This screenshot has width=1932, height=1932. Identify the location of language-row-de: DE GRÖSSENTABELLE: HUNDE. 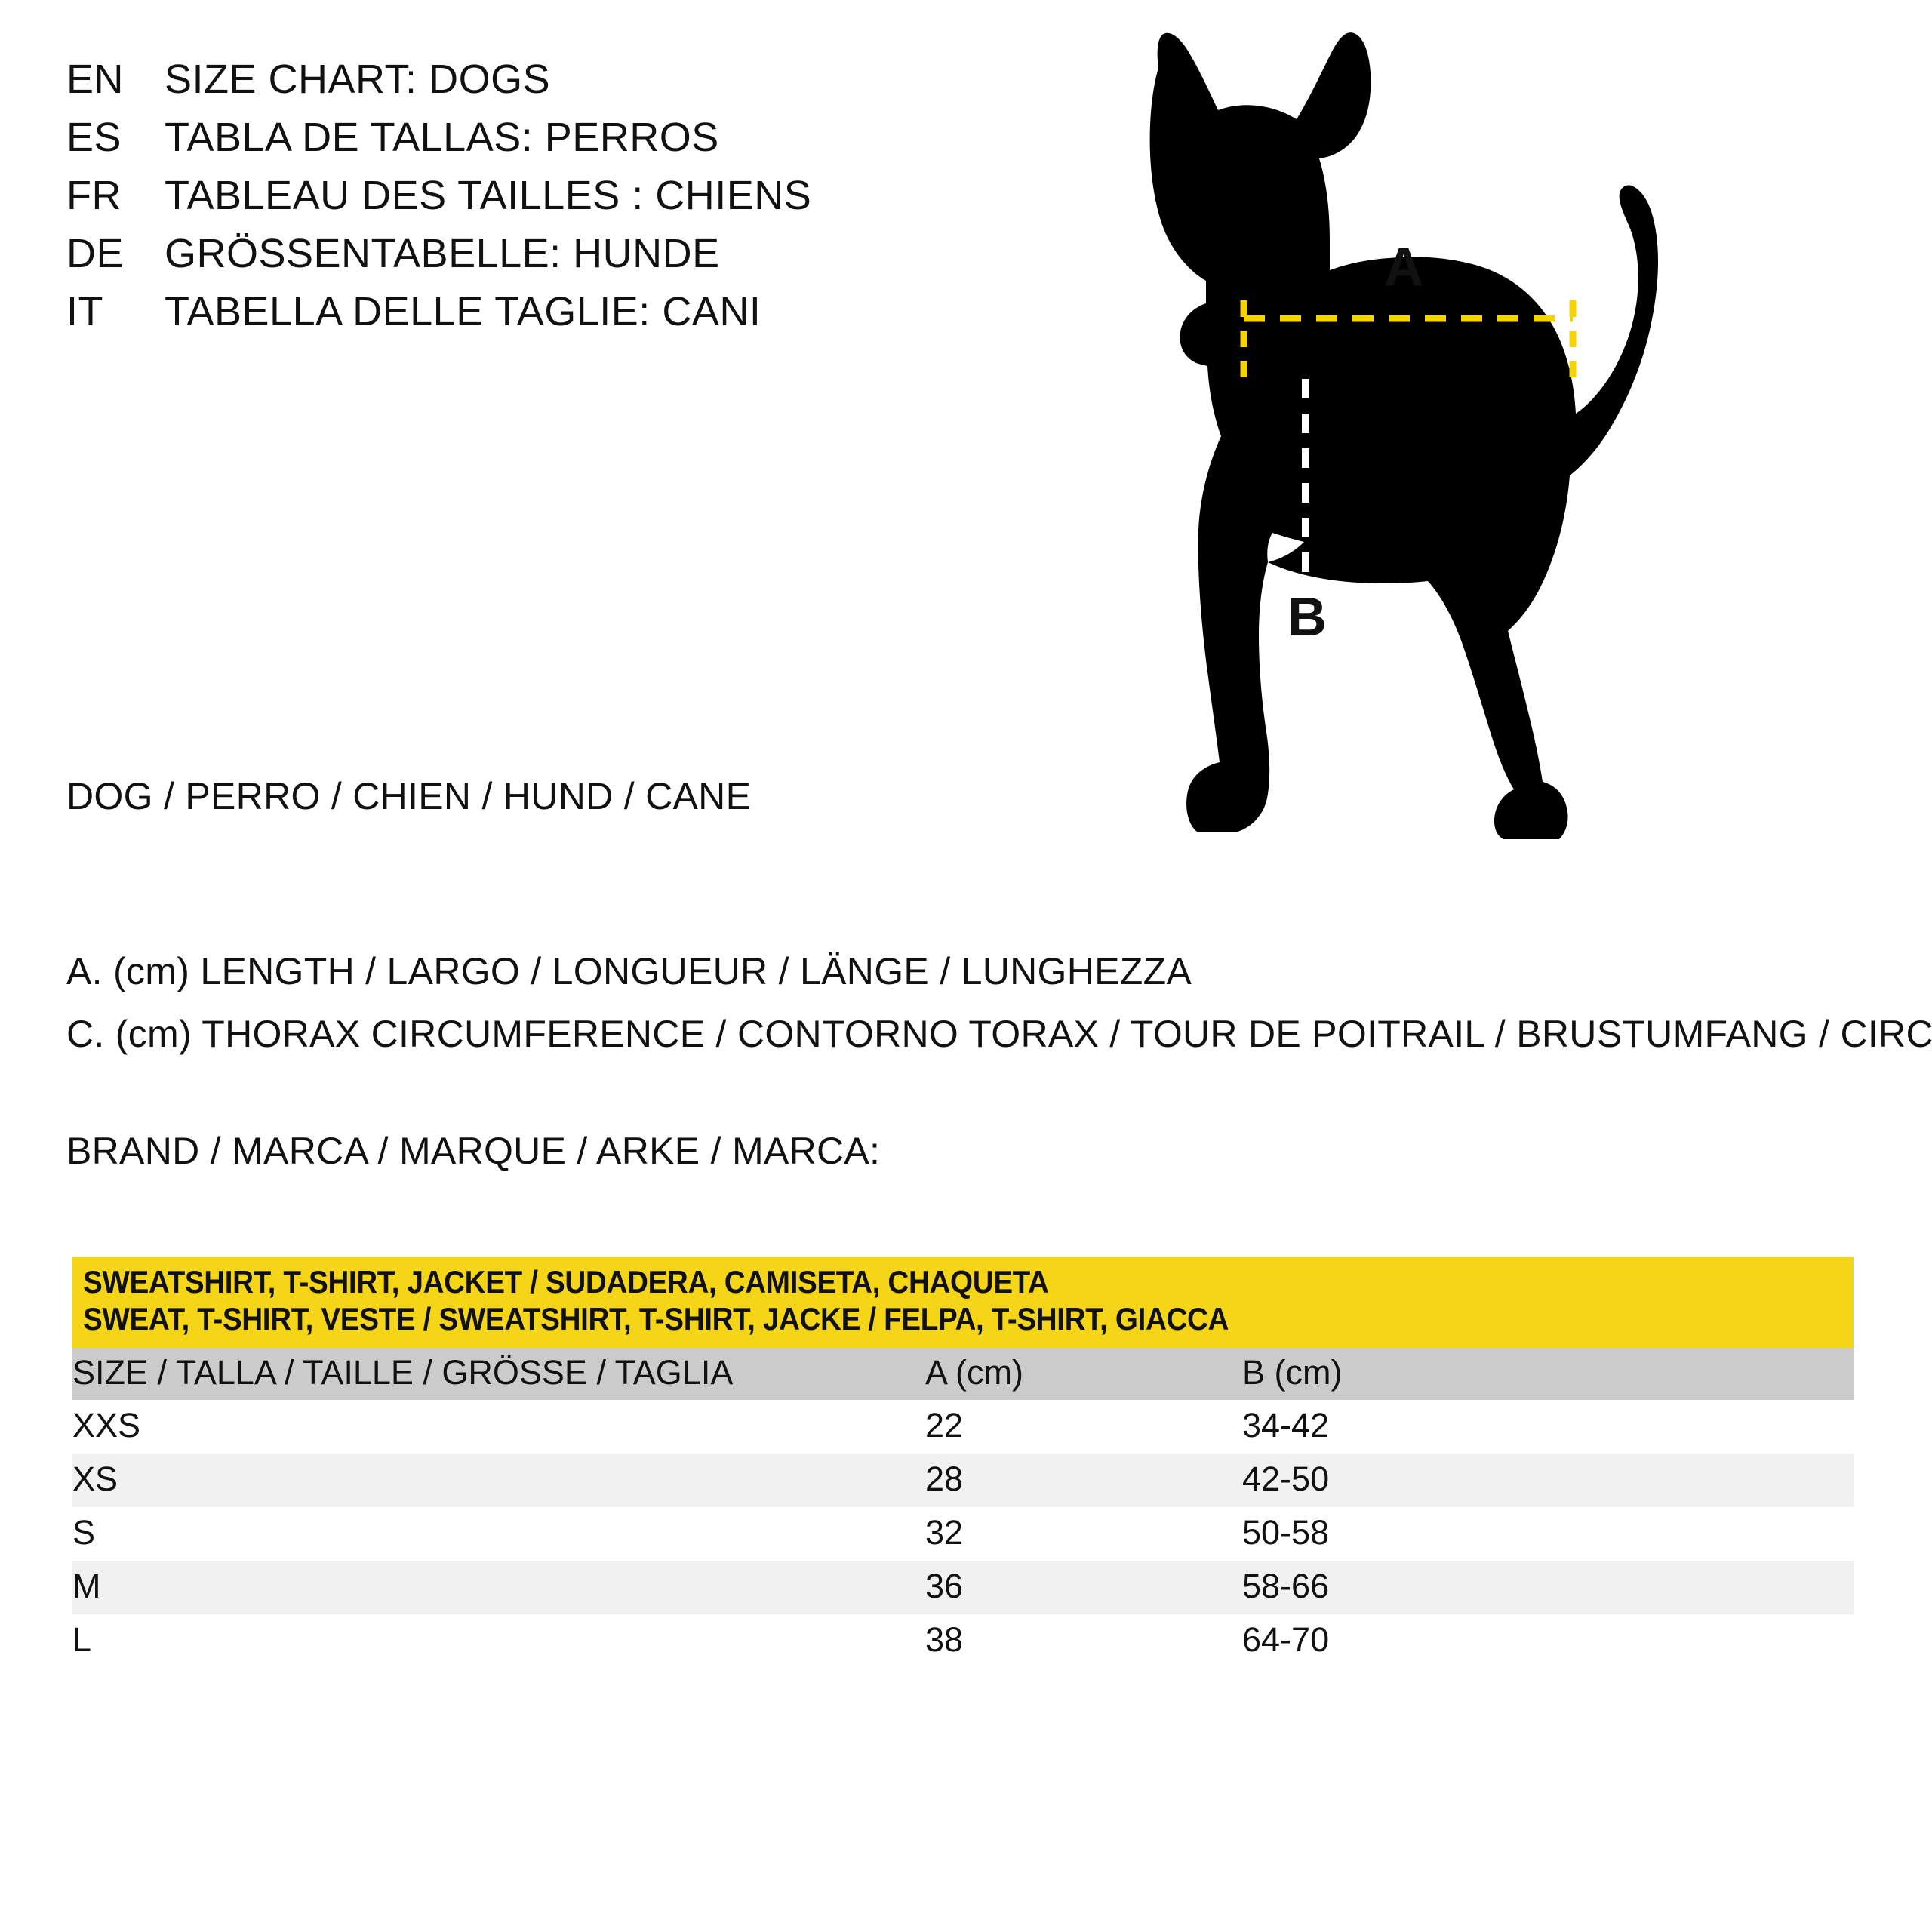
(557, 262).